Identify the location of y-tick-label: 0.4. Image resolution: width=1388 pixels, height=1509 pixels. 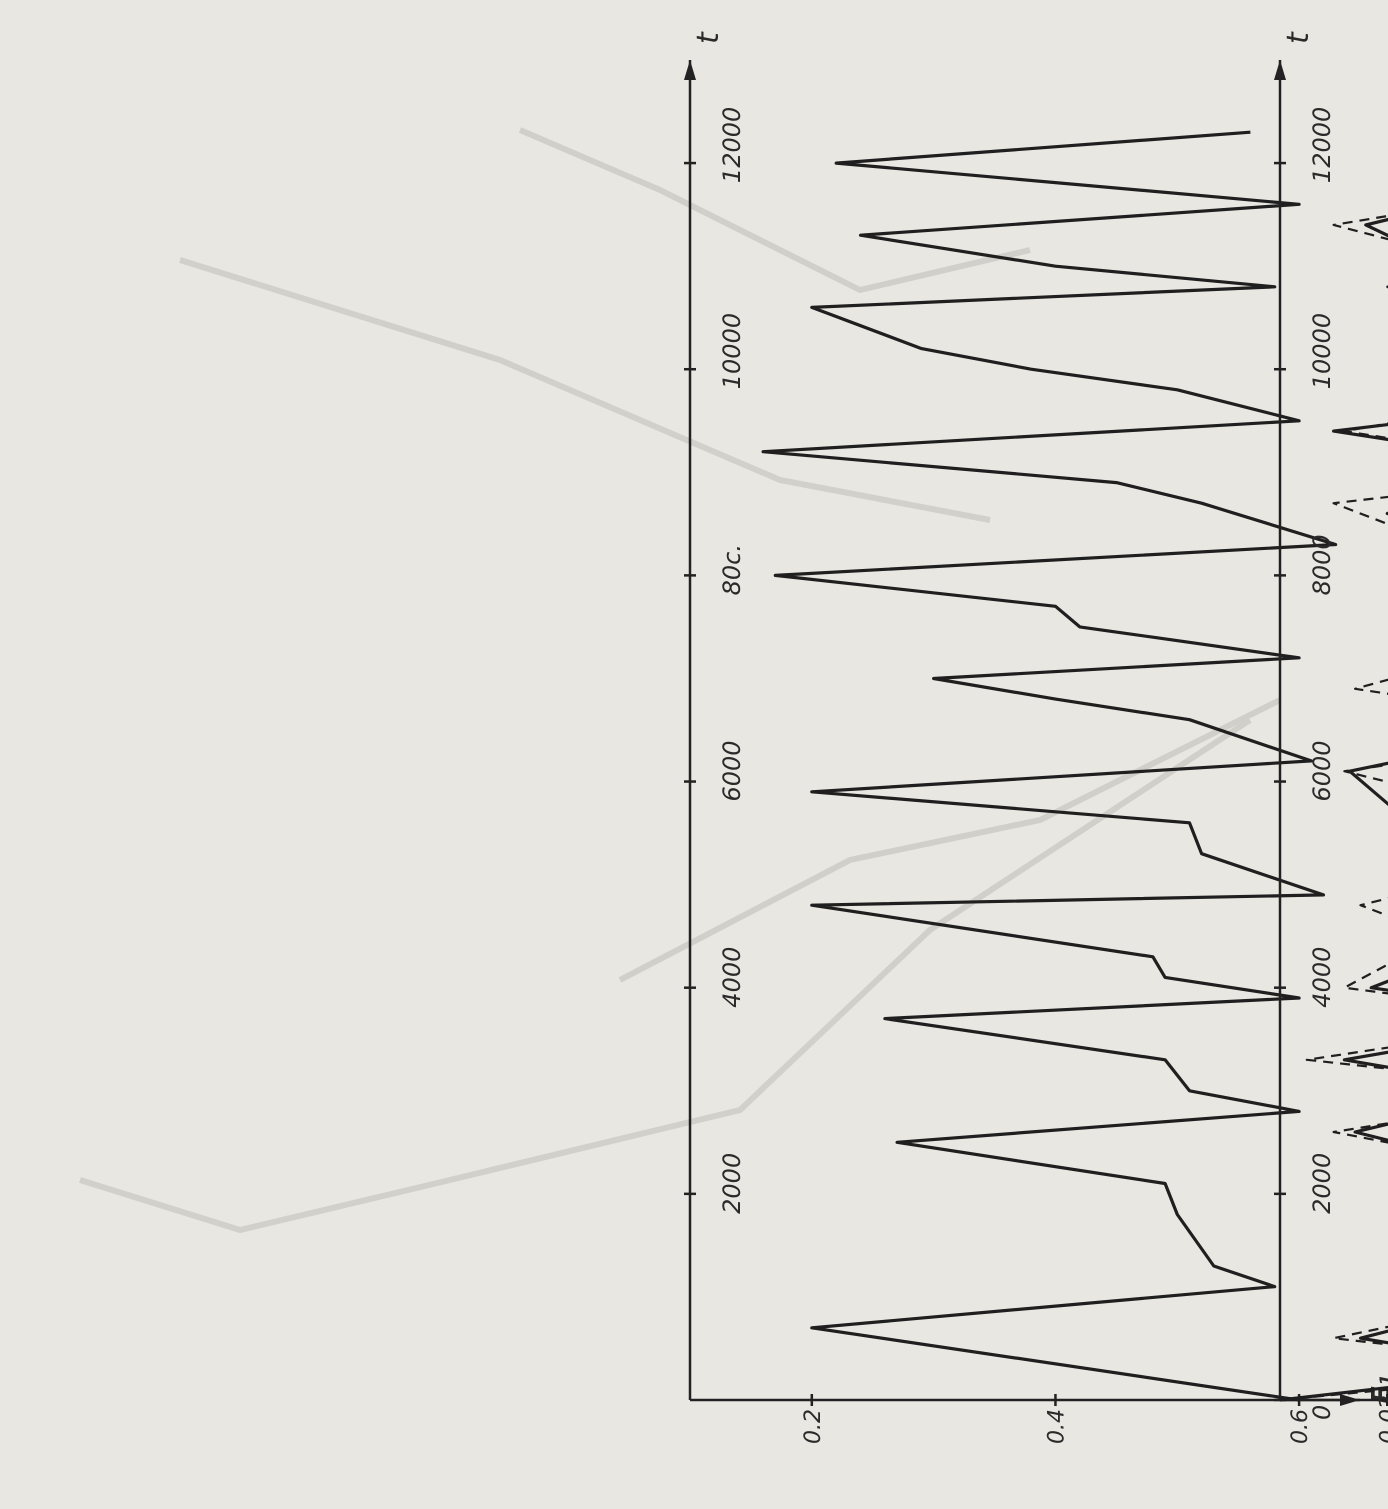
(1056, 1426).